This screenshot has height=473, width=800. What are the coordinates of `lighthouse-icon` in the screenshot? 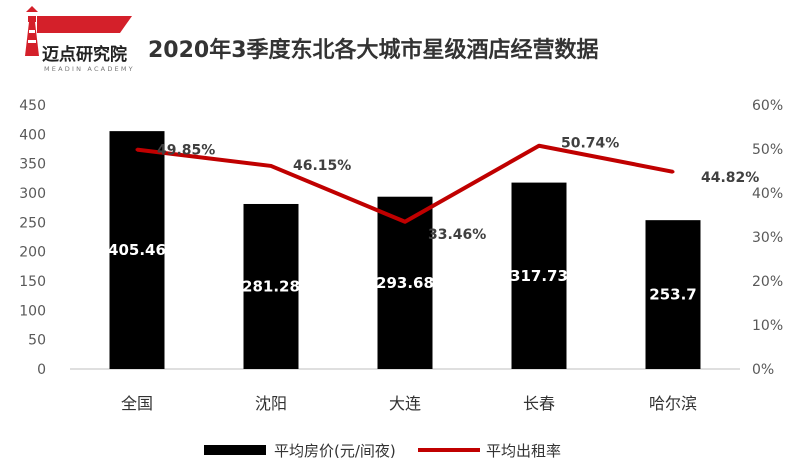 It's located at (32, 31).